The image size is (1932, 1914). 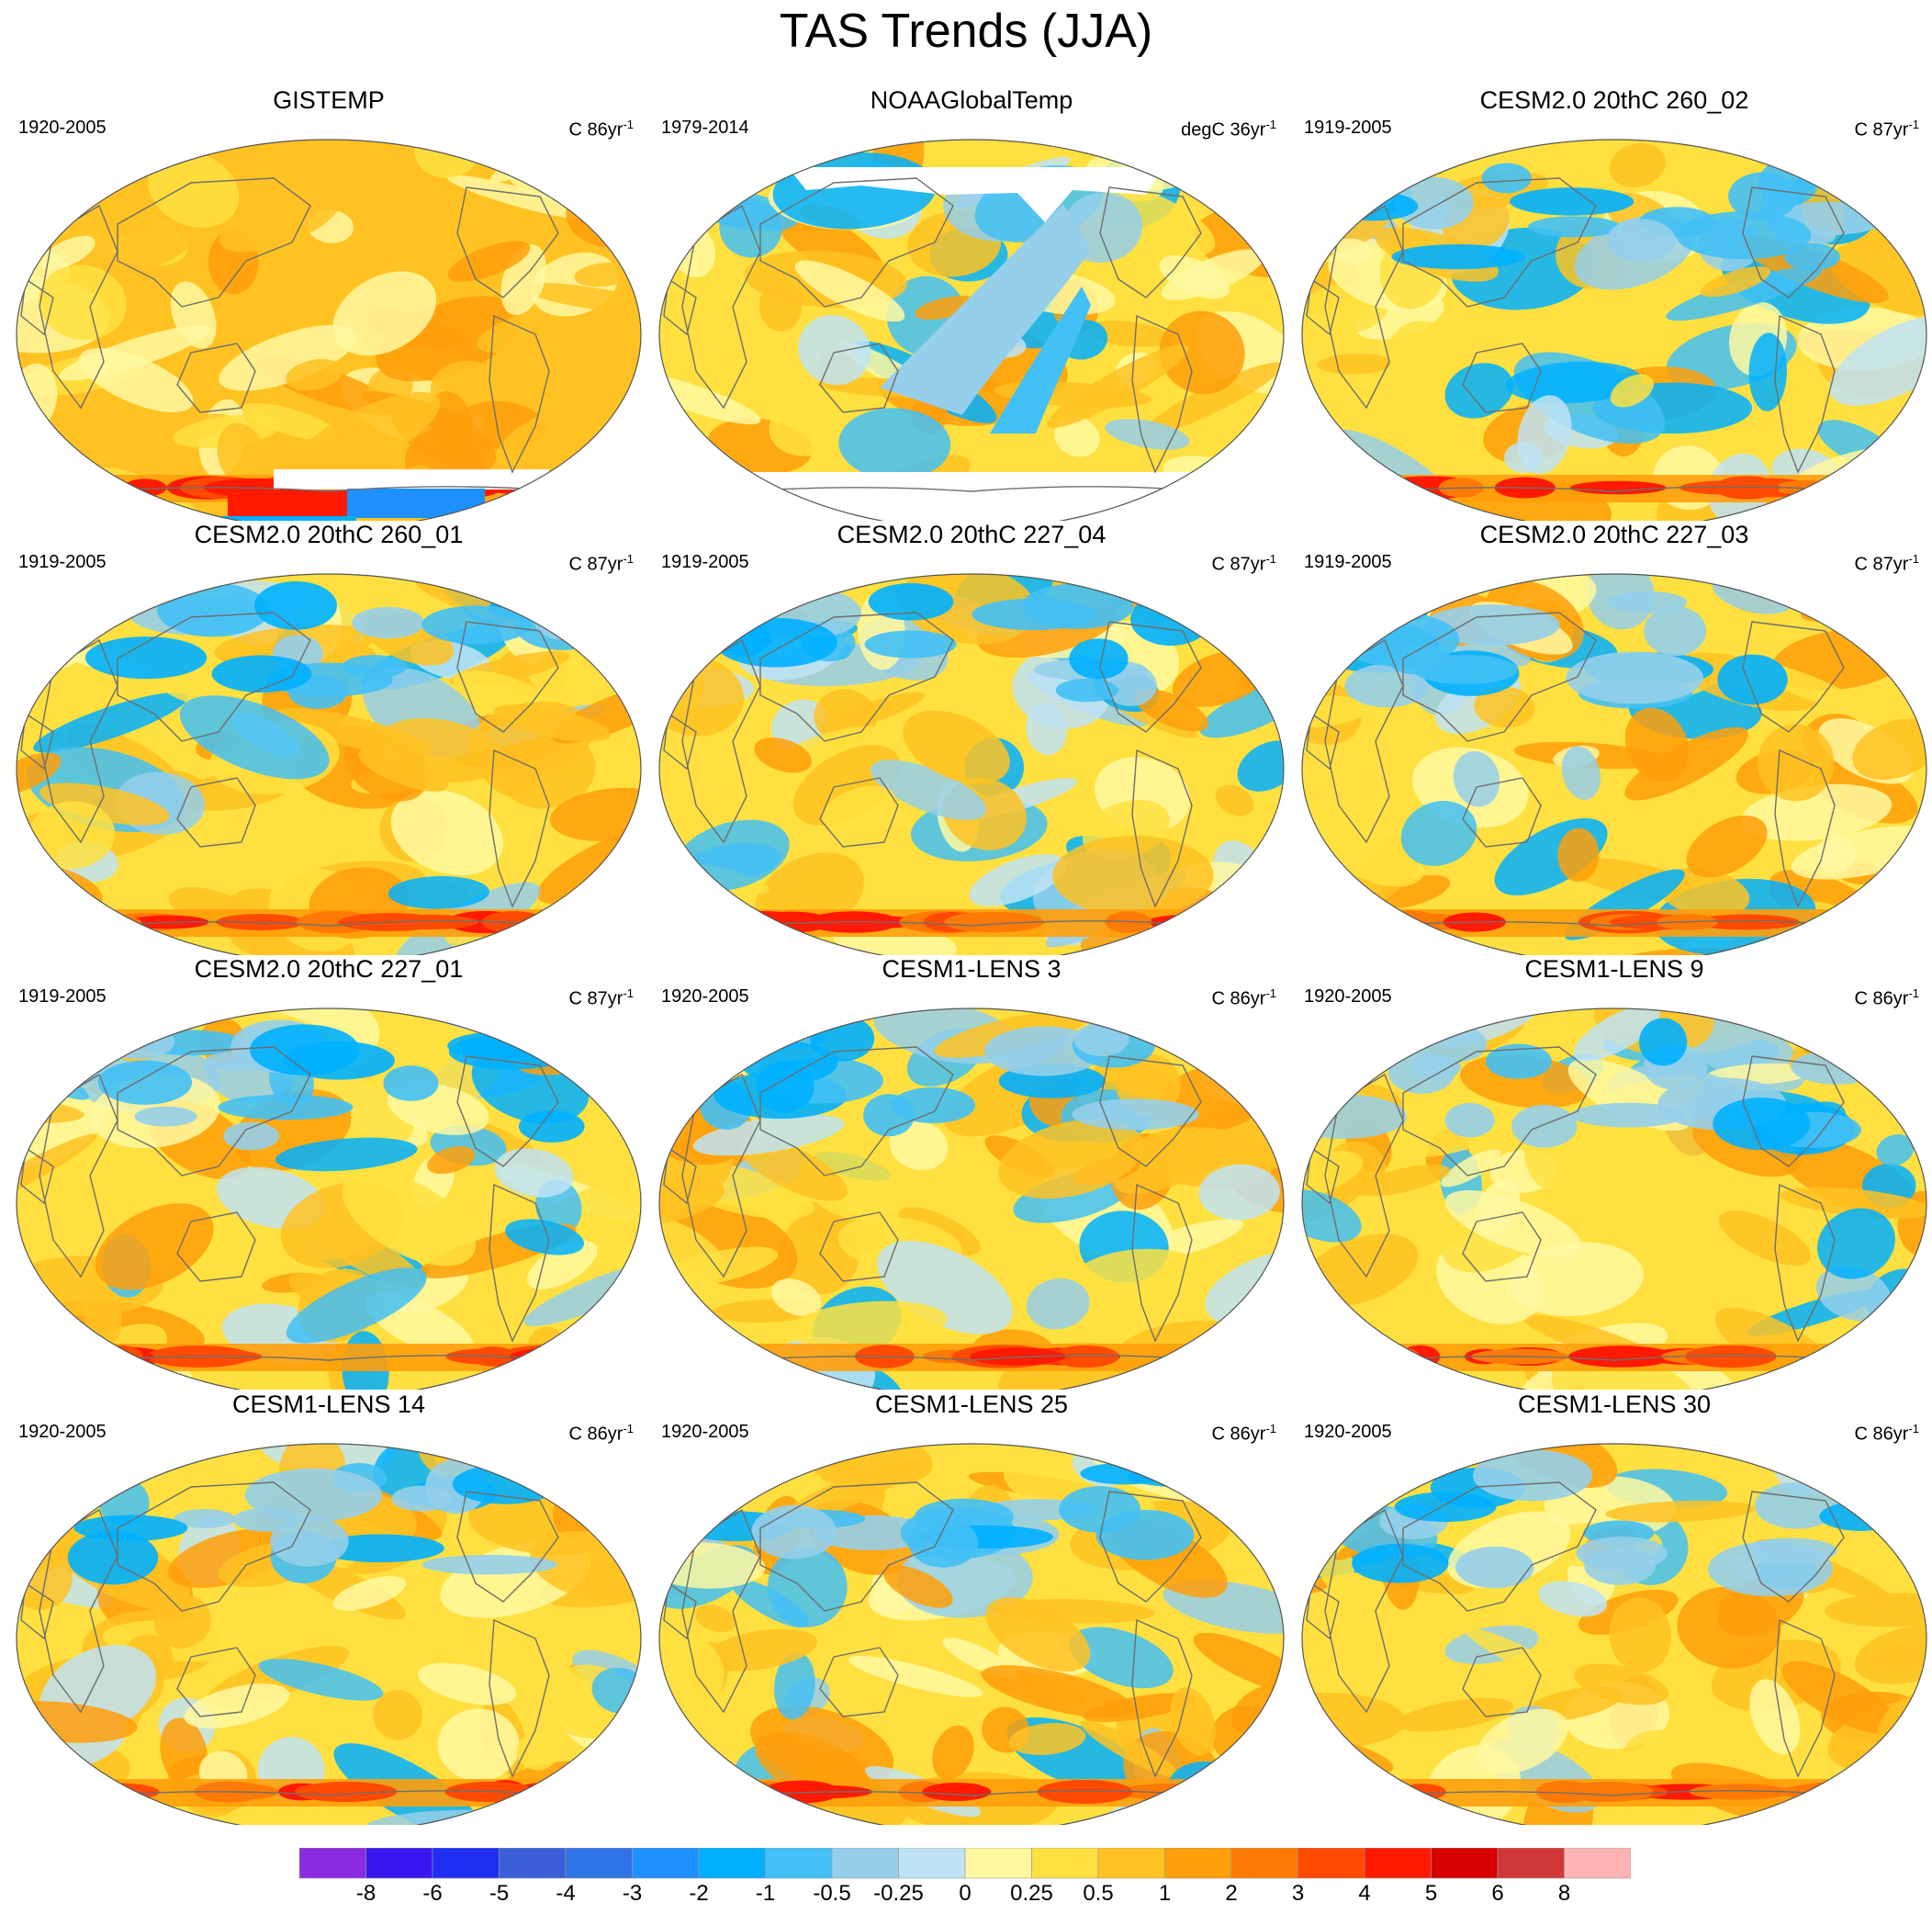 I want to click on colorbar-tick-label: 0, so click(x=965, y=1893).